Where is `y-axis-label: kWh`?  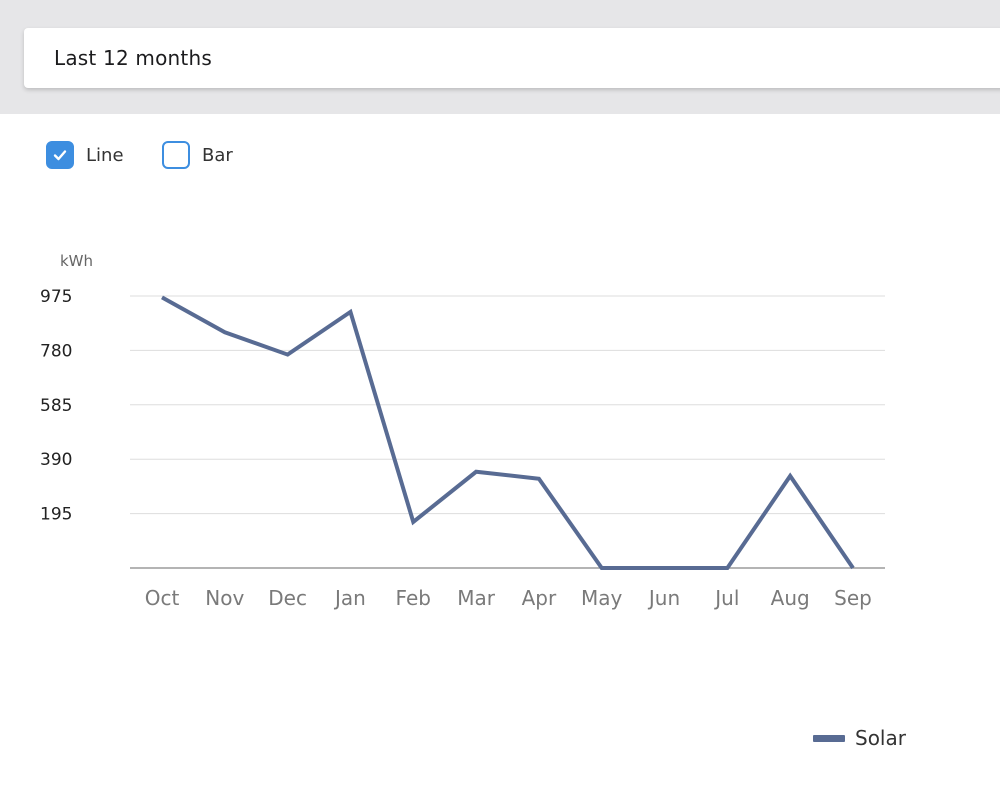
y-axis-label: kWh is located at coordinates (77, 261).